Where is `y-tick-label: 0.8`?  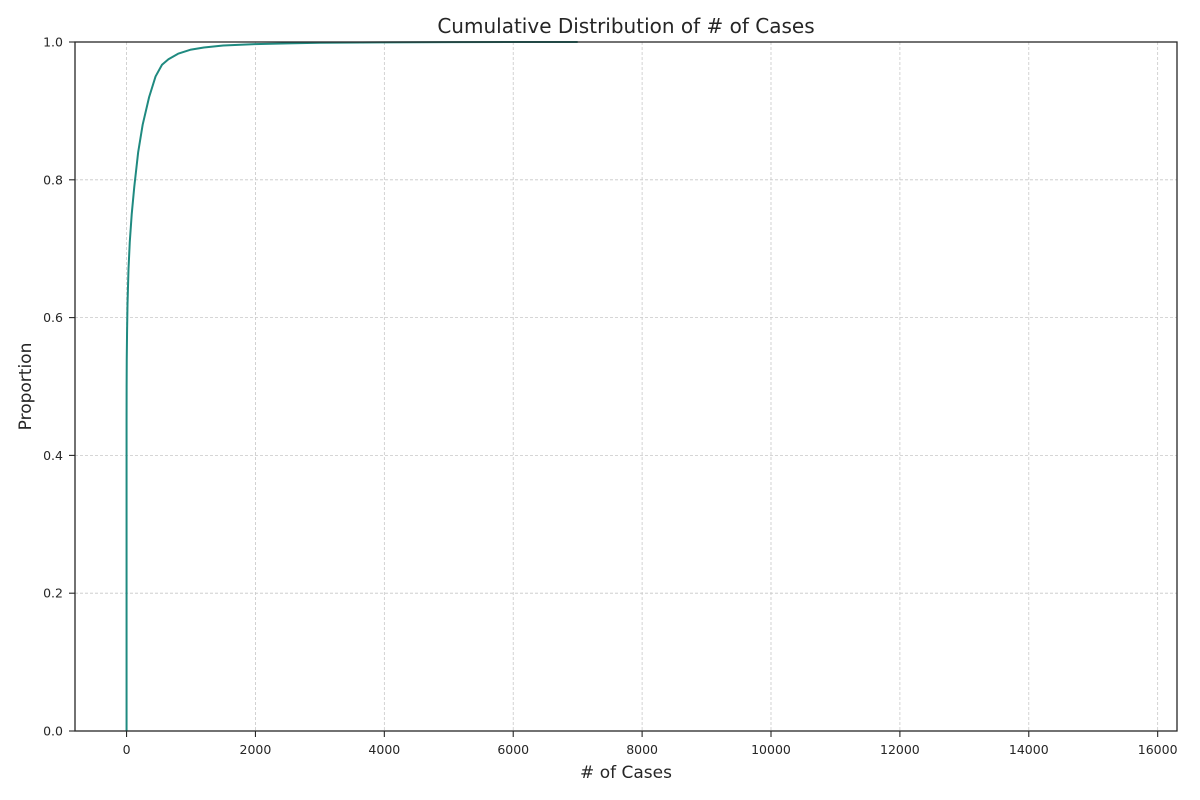 y-tick-label: 0.8 is located at coordinates (53, 179).